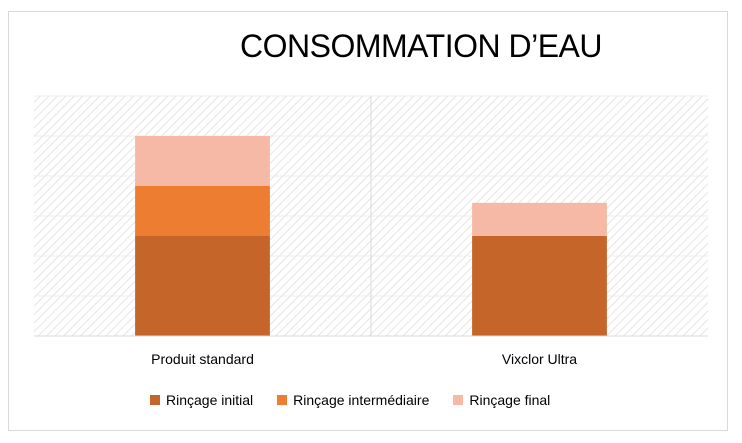 Image resolution: width=742 pixels, height=443 pixels. Describe the element at coordinates (539, 359) in the screenshot. I see `category-label: Vixclor Ultra` at that location.